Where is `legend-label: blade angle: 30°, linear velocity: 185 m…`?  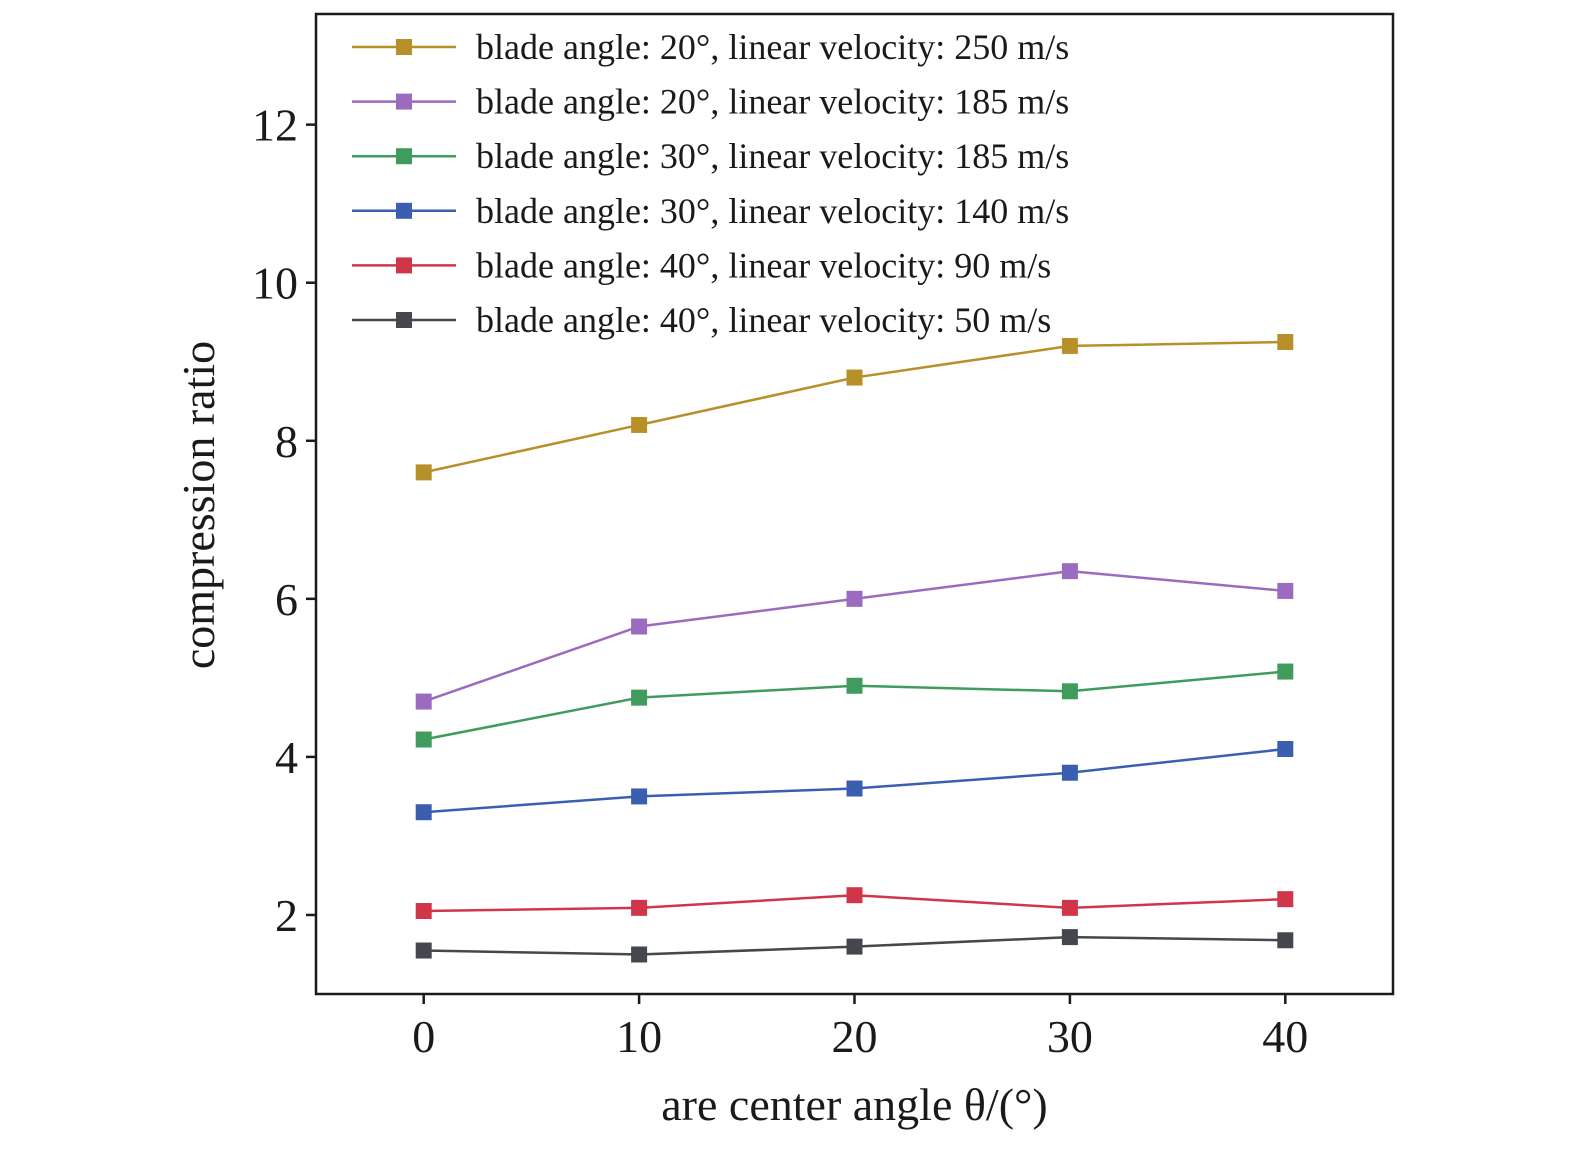
legend-label: blade angle: 30°, linear velocity: 185 m… is located at coordinates (772, 156).